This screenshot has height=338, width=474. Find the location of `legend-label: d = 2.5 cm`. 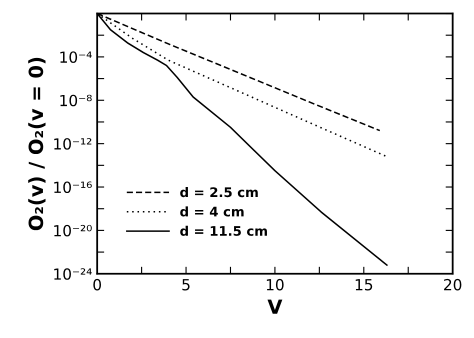

legend-label: d = 2.5 cm is located at coordinates (219, 192).